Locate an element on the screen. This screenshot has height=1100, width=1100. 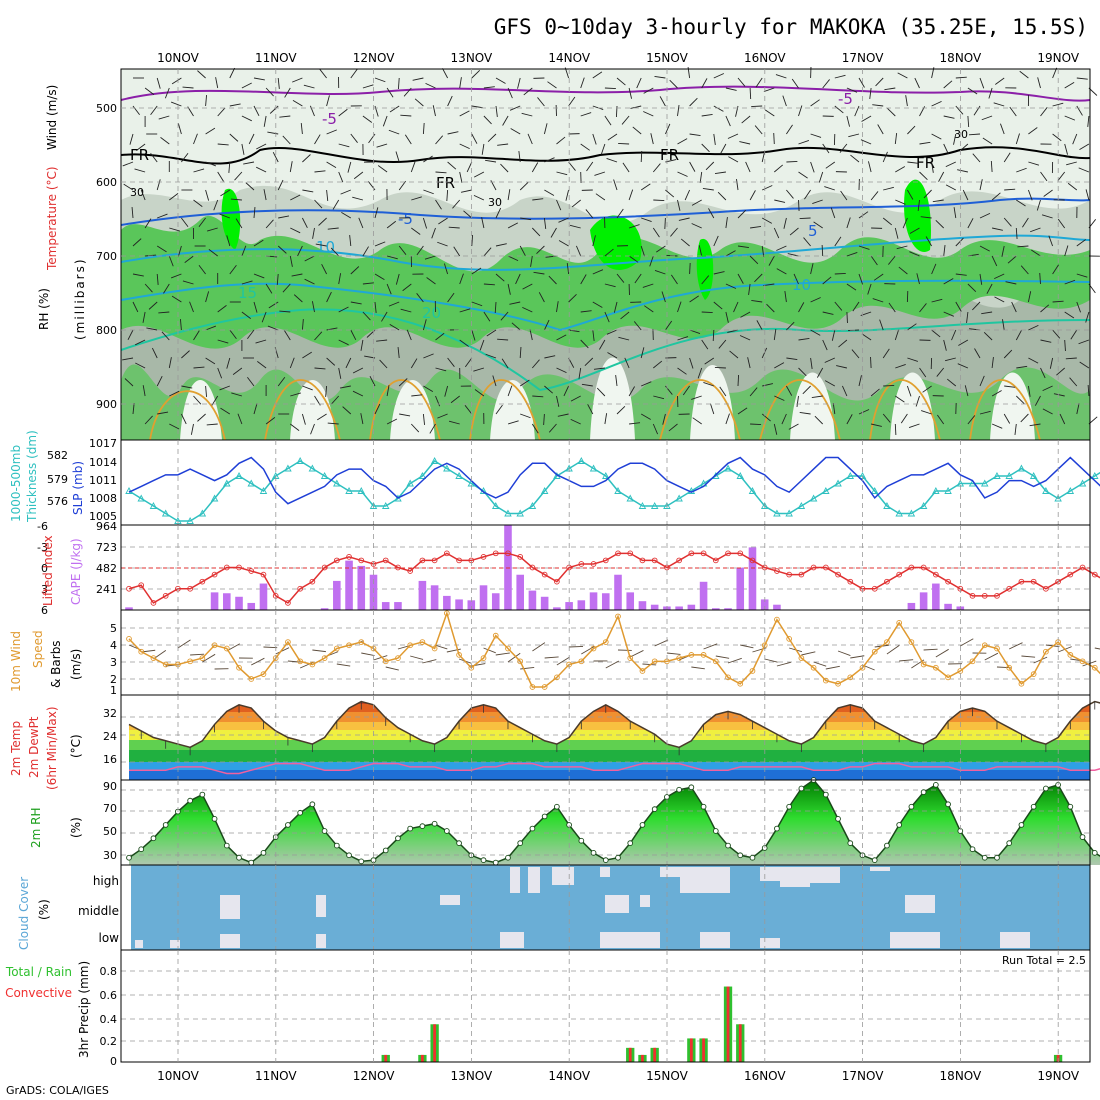
cape-ytick-label: 482 is located at coordinates (106, 568).